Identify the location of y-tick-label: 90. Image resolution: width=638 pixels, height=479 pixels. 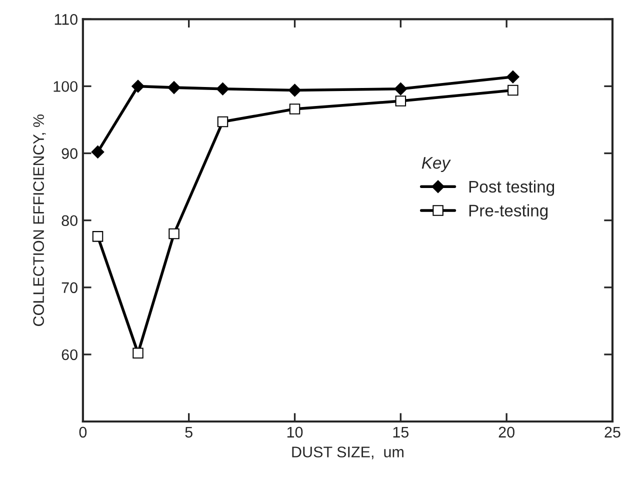
(70, 153).